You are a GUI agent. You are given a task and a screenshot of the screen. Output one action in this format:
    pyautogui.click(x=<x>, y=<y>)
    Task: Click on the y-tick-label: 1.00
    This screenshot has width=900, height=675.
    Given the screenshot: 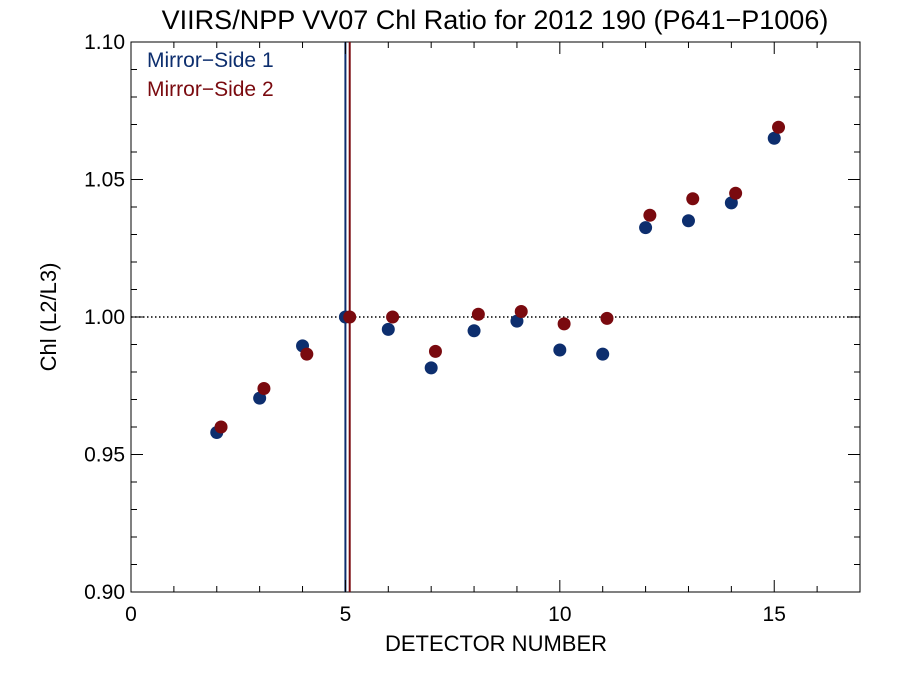 What is the action you would take?
    pyautogui.click(x=104, y=317)
    